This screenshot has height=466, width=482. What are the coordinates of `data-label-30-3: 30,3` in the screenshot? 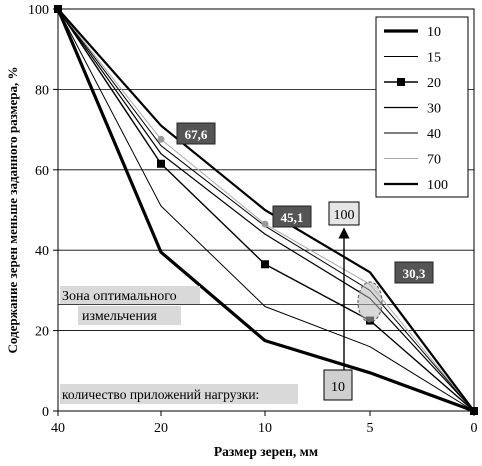 It's located at (414, 272).